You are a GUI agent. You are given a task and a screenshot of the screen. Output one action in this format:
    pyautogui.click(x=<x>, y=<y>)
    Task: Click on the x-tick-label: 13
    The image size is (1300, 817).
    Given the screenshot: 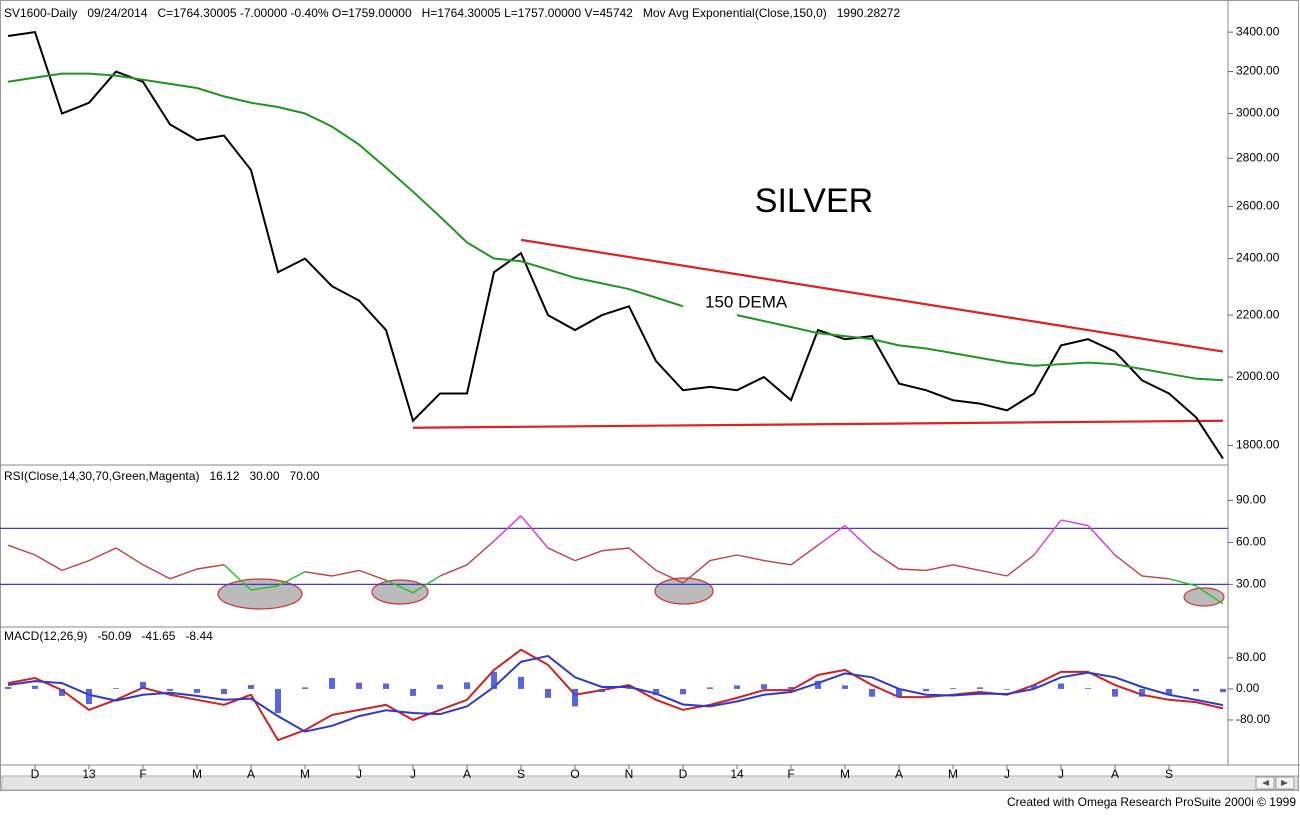 What is the action you would take?
    pyautogui.click(x=89, y=774)
    